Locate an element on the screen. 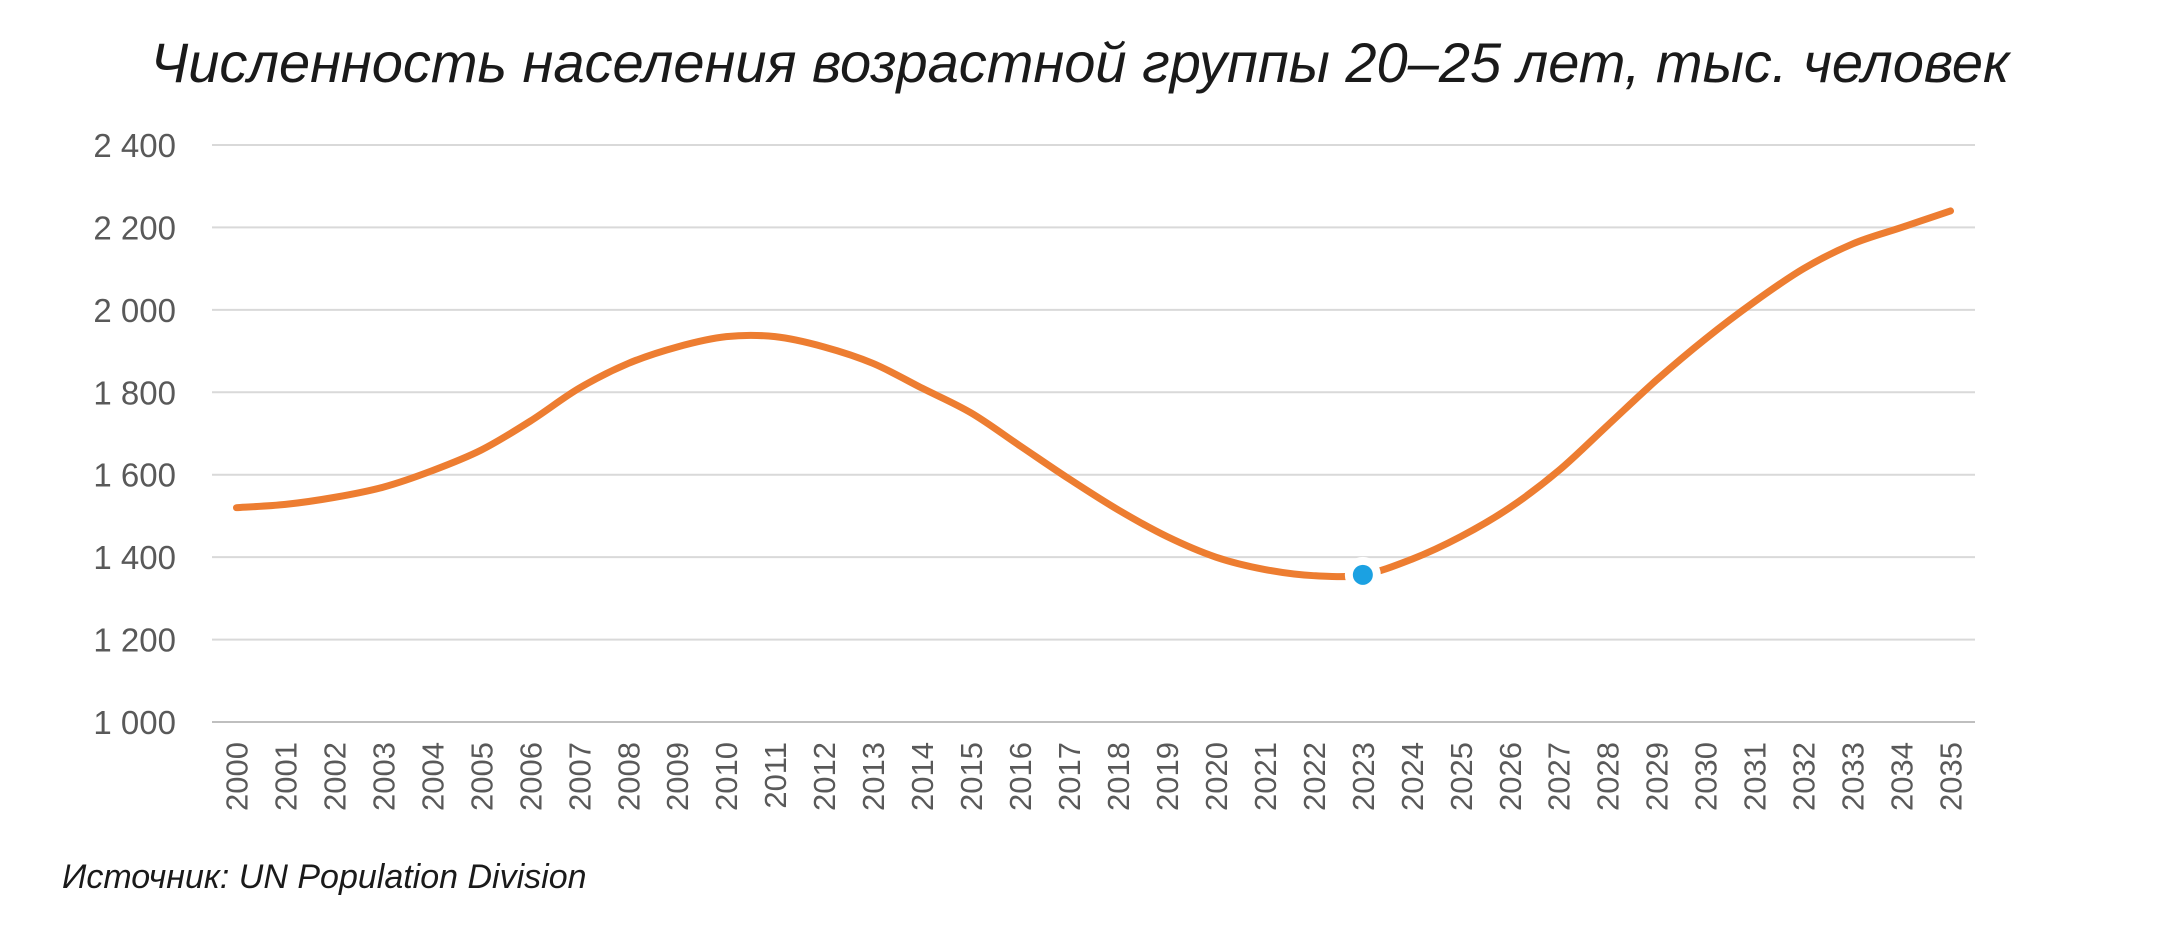  data-point-2013 is located at coordinates (873, 363).